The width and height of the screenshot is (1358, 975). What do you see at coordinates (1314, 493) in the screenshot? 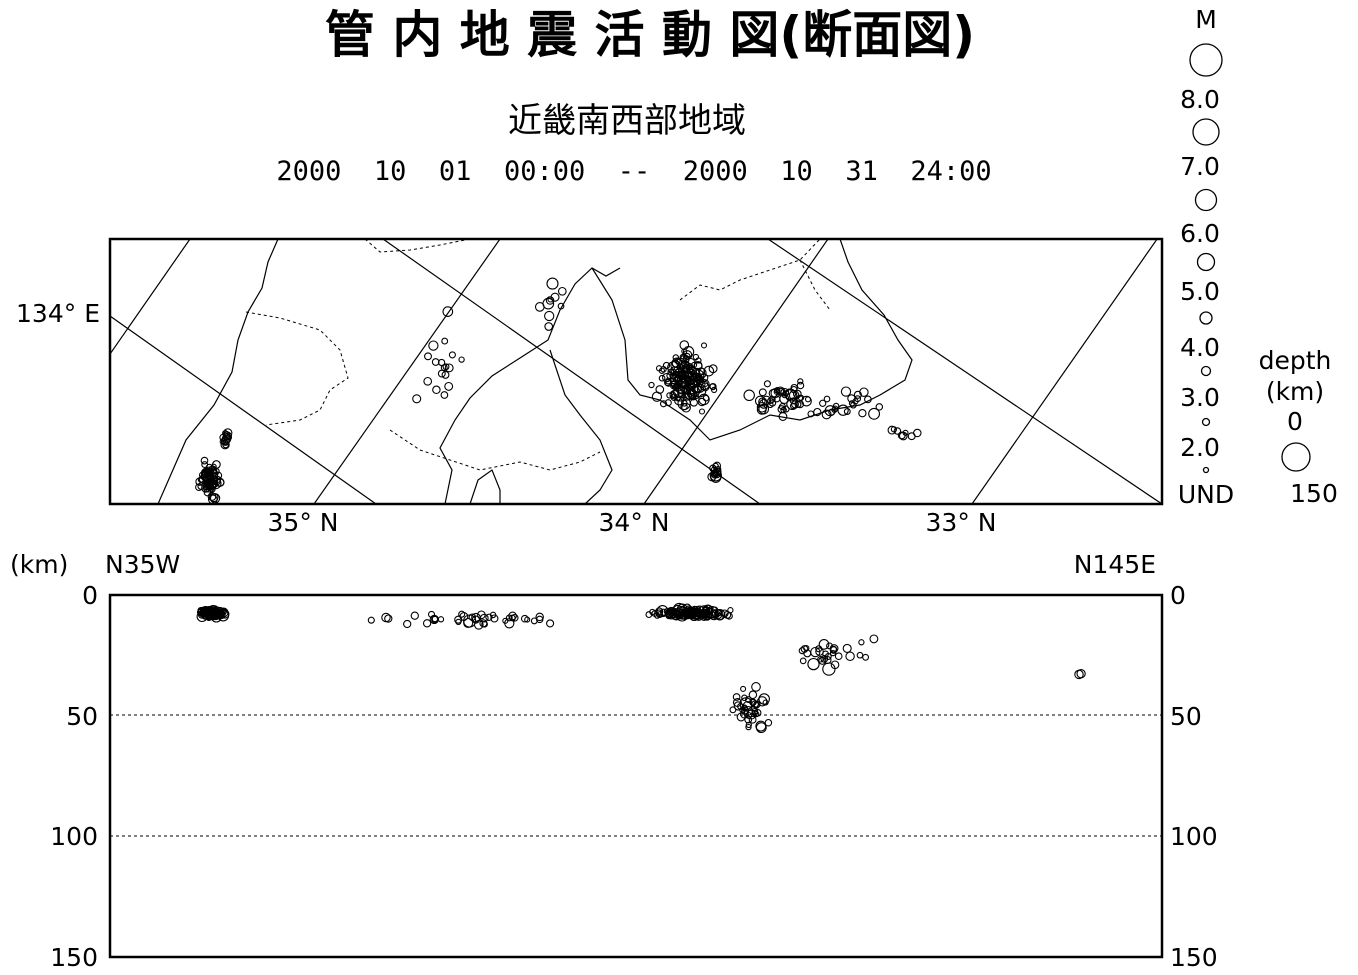
I see `depth-legend-max: 150` at bounding box center [1314, 493].